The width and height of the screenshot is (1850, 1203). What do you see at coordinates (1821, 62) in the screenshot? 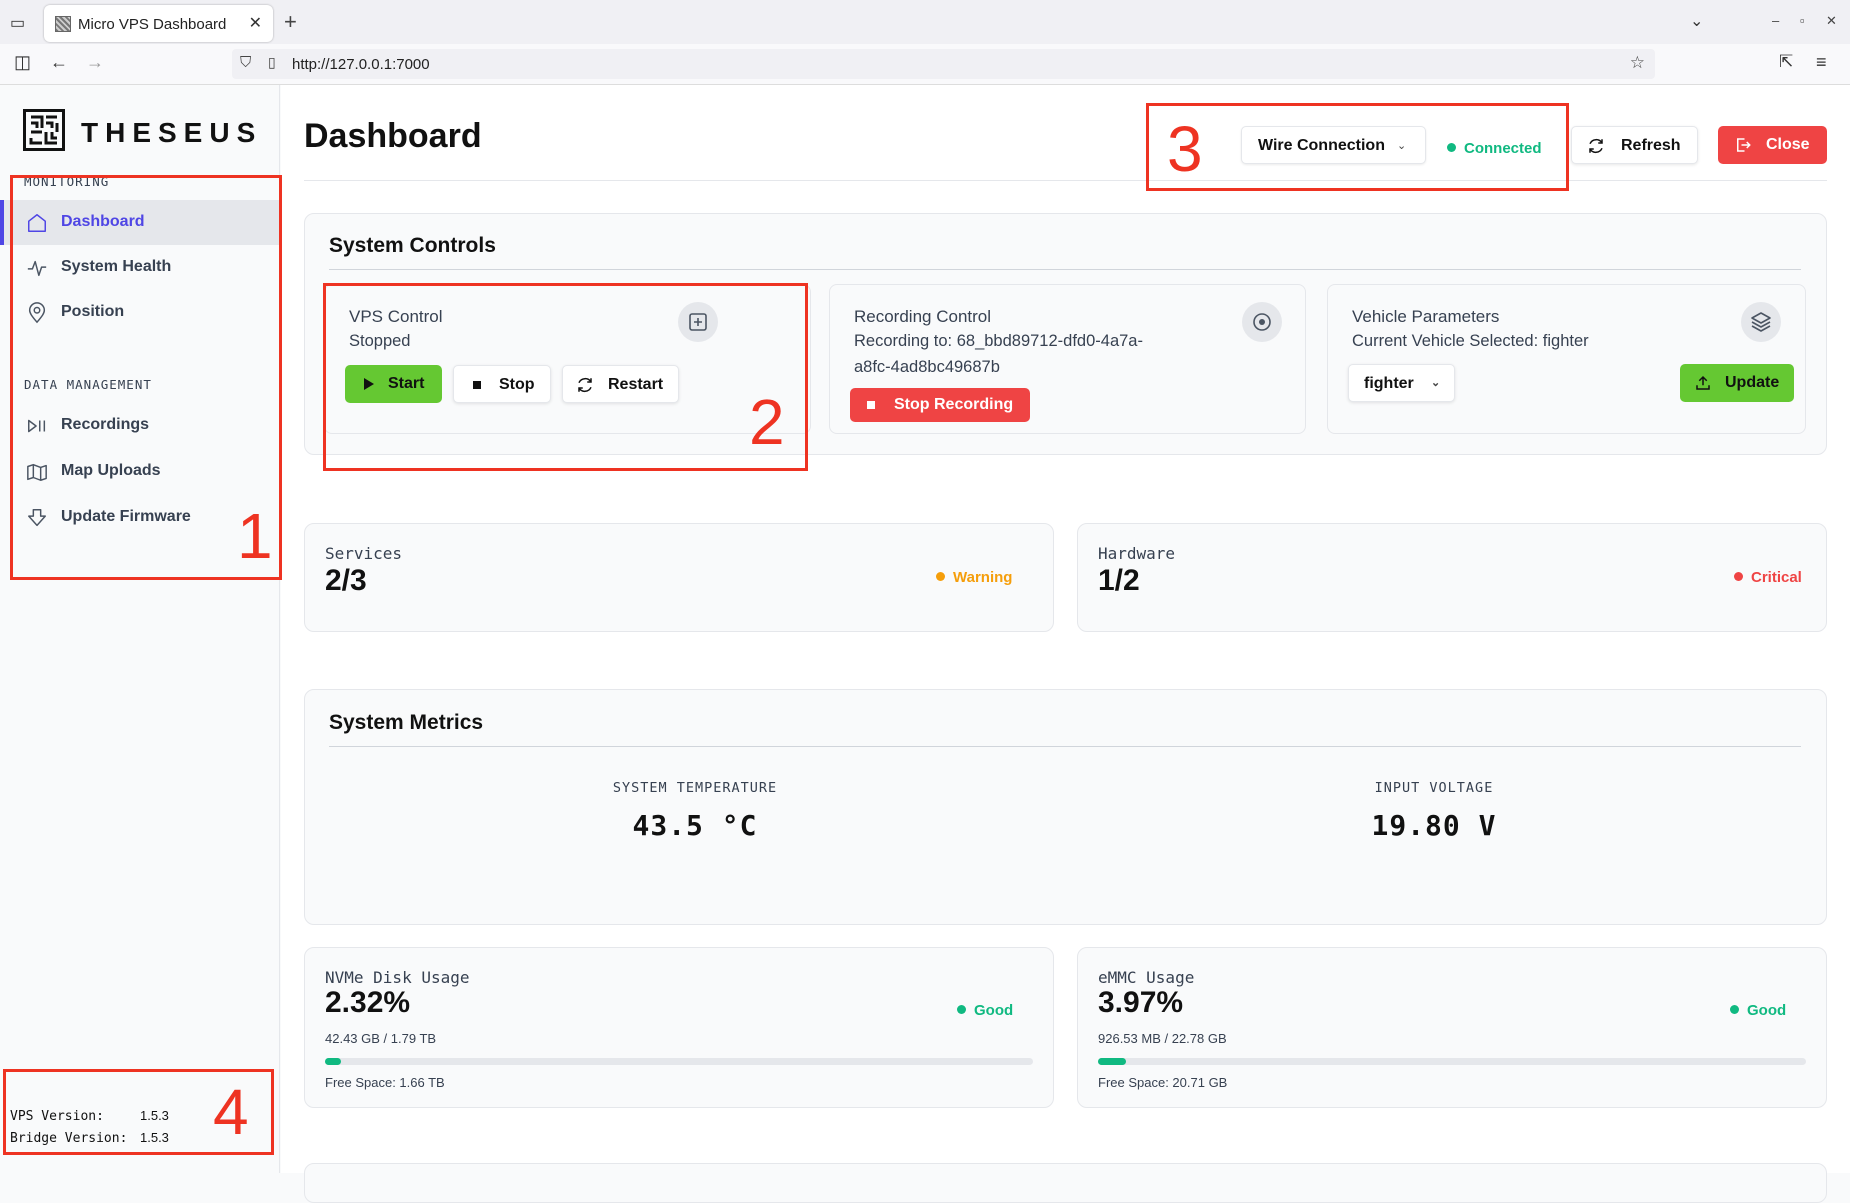
I see `menu-icon: ≡` at bounding box center [1821, 62].